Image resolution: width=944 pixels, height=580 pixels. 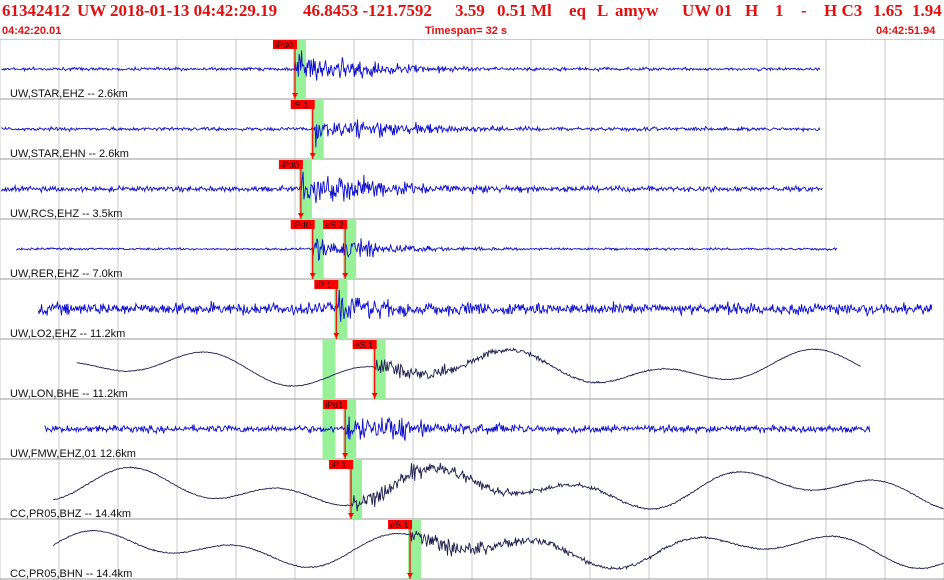 I want to click on channel-label: UW,FMW,EHZ,01 12.6km, so click(x=73, y=454).